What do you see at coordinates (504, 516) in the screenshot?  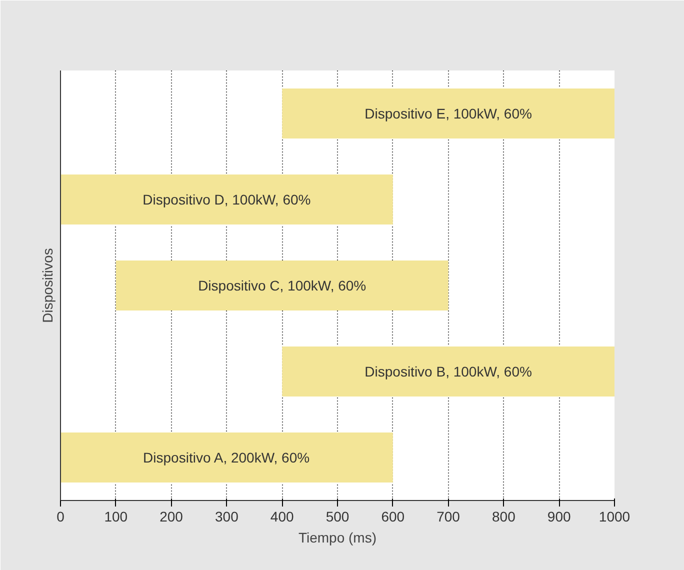 I see `x-tick-label: 800` at bounding box center [504, 516].